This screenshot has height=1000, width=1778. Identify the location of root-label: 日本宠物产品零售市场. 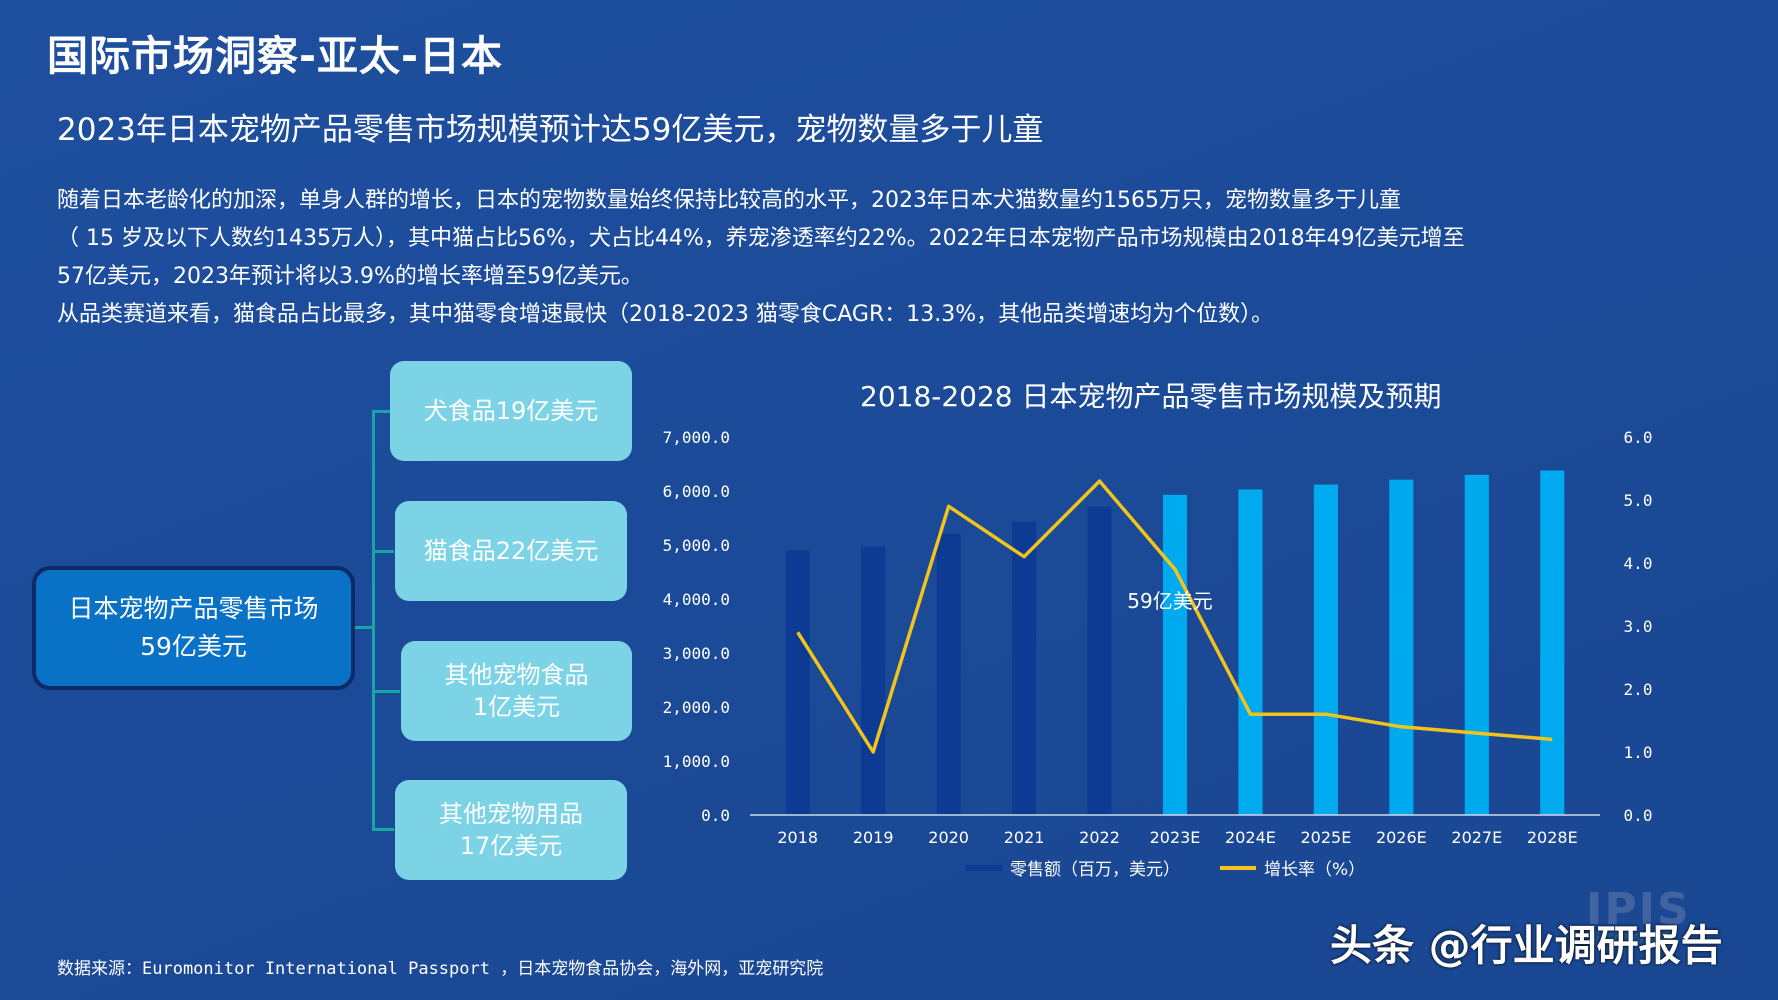
(193, 608).